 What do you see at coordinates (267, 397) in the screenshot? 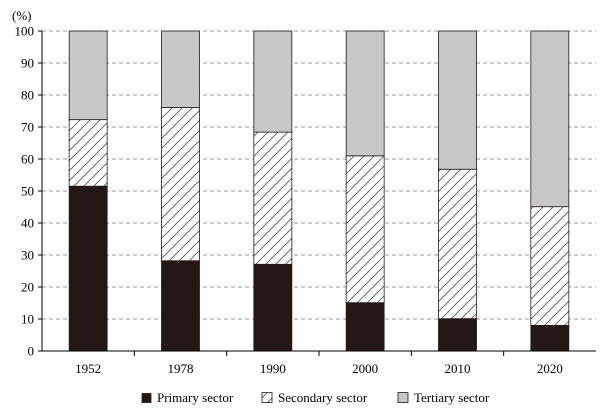
I see `legend-swatch-secondary-sector` at bounding box center [267, 397].